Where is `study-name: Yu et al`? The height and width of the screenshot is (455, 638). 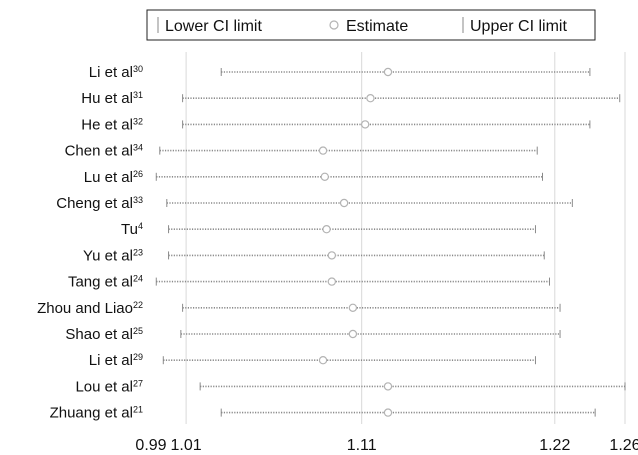 study-name: Yu et al is located at coordinates (108, 255).